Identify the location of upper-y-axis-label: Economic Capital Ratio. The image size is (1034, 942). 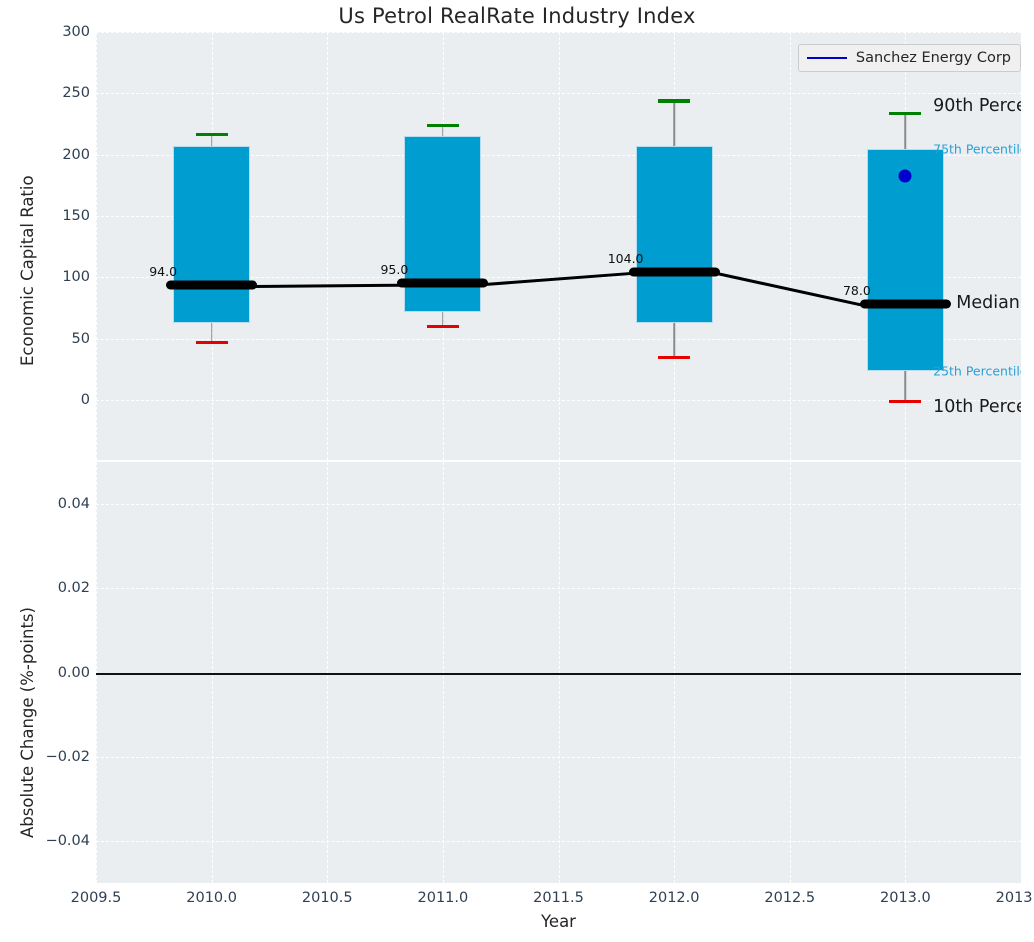
(27, 270).